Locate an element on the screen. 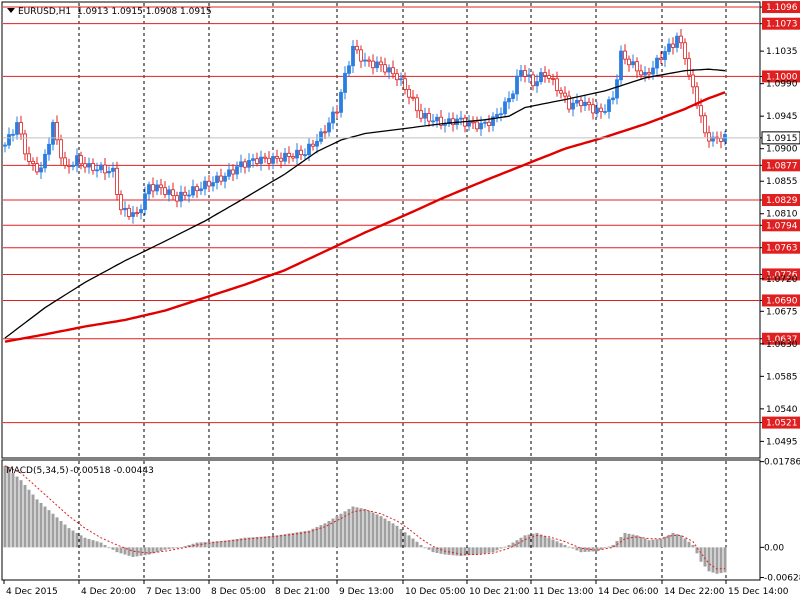  dropdown-triangle-icon is located at coordinates (11, 10).